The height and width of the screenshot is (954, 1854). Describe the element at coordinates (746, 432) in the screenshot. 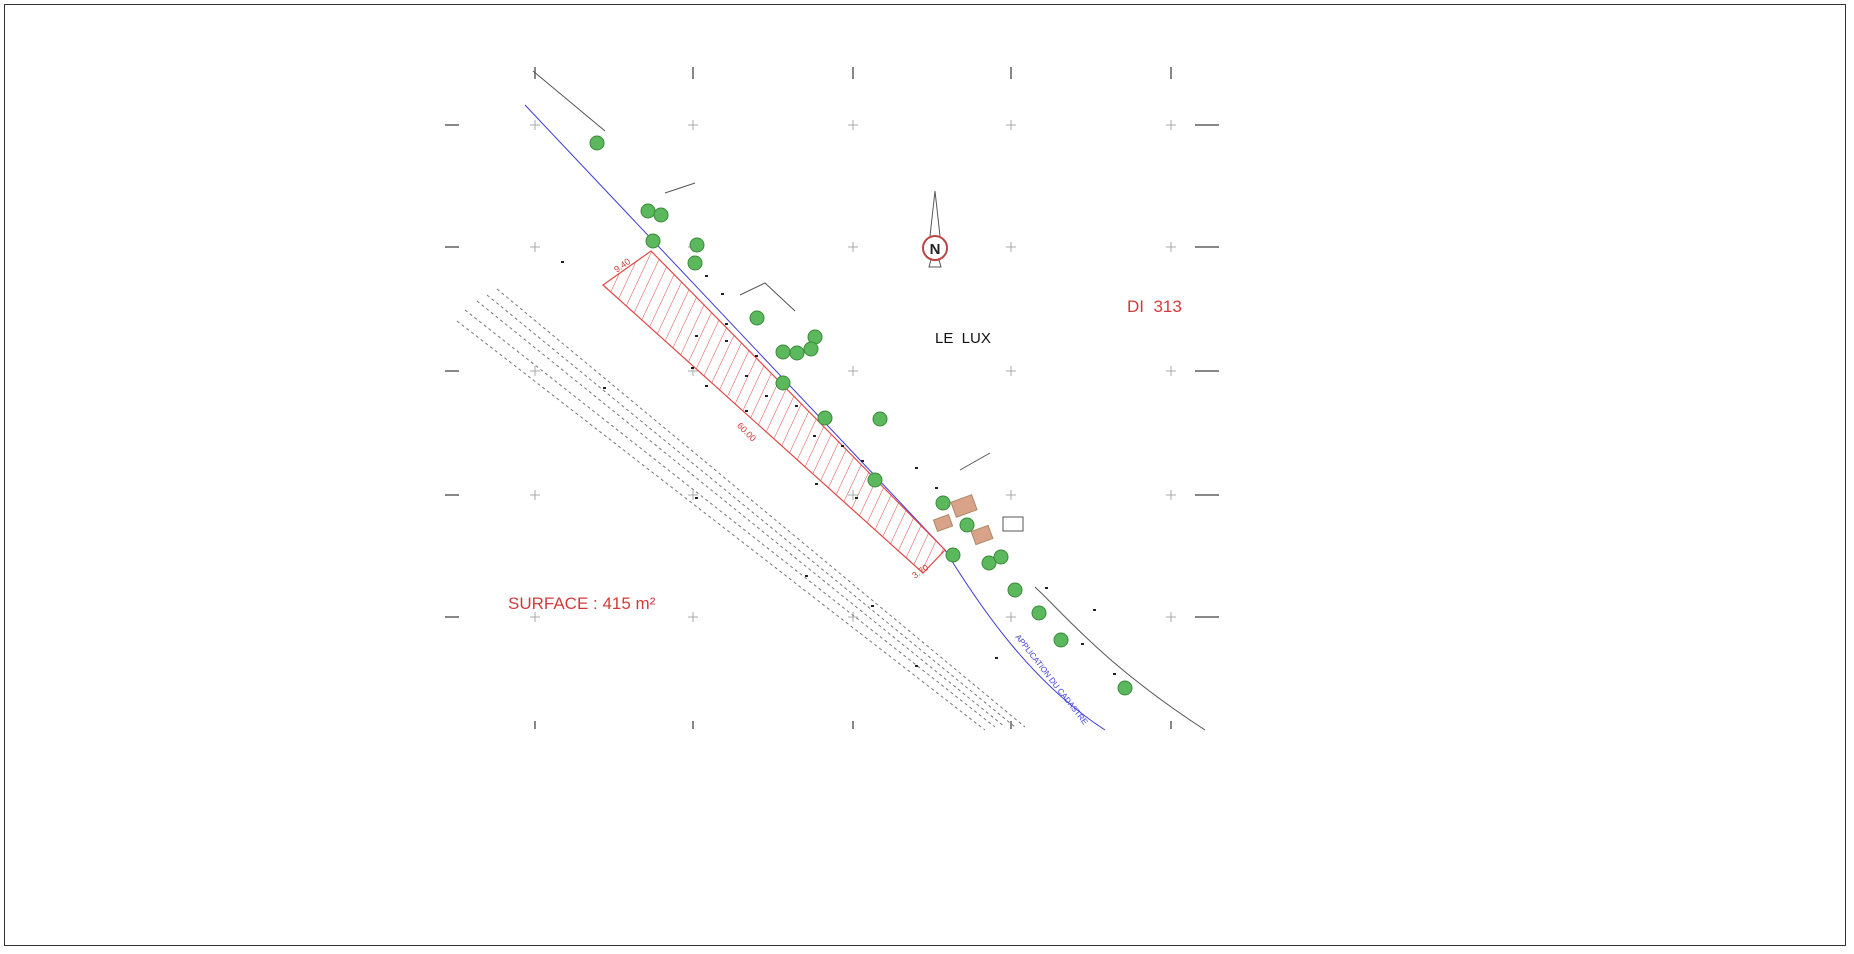

I see `dimension-long: 60.00` at that location.